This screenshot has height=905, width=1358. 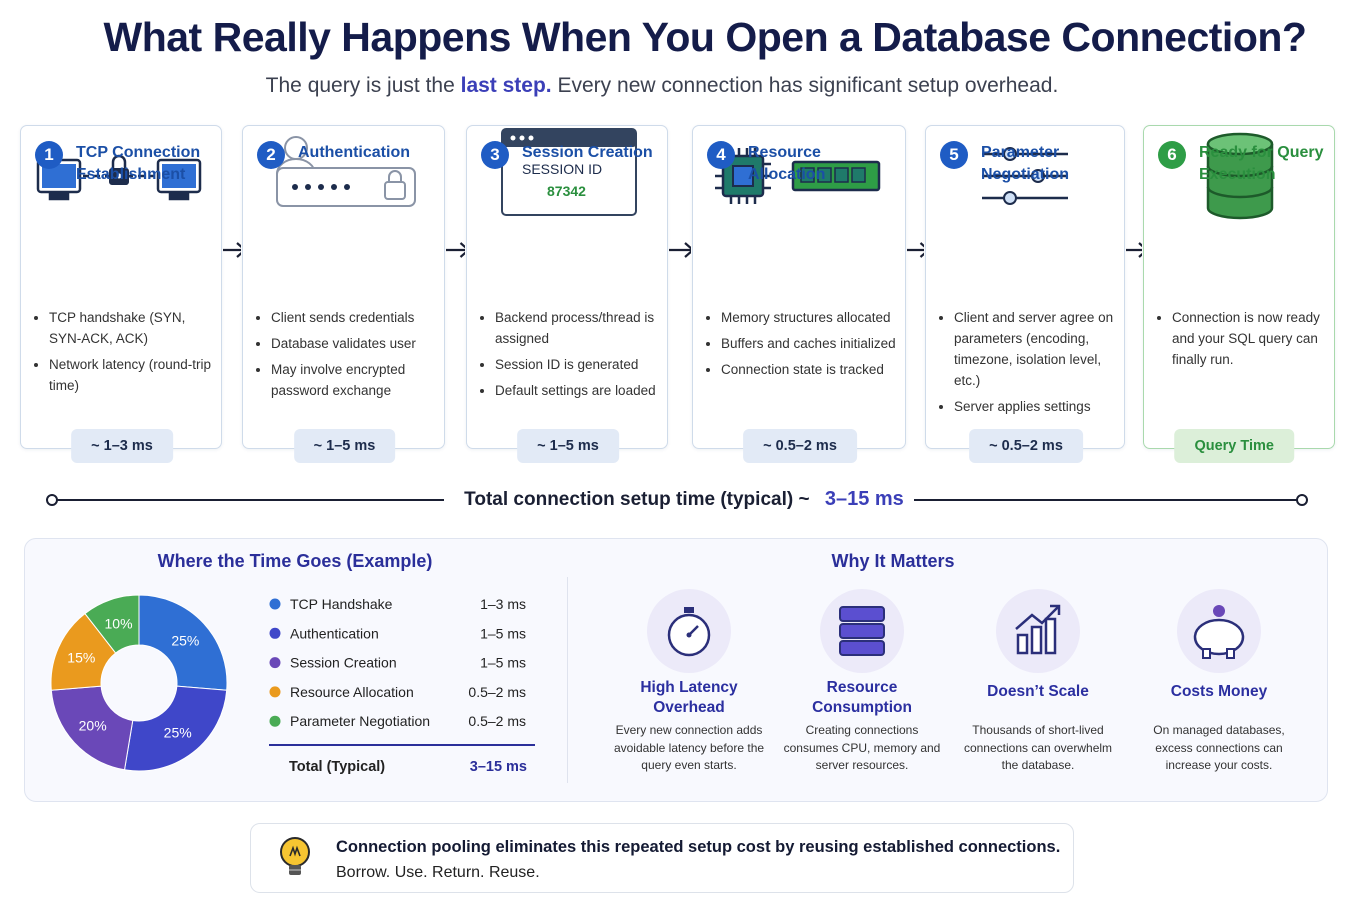 I want to click on divider, so click(x=567, y=680).